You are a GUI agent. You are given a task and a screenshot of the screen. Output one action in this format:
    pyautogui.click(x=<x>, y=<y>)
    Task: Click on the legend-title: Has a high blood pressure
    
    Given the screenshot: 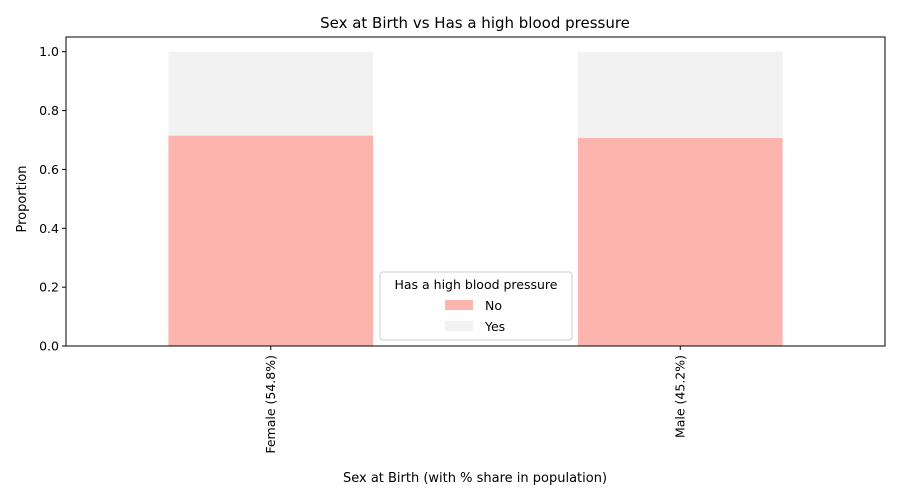 What is the action you would take?
    pyautogui.click(x=475, y=284)
    